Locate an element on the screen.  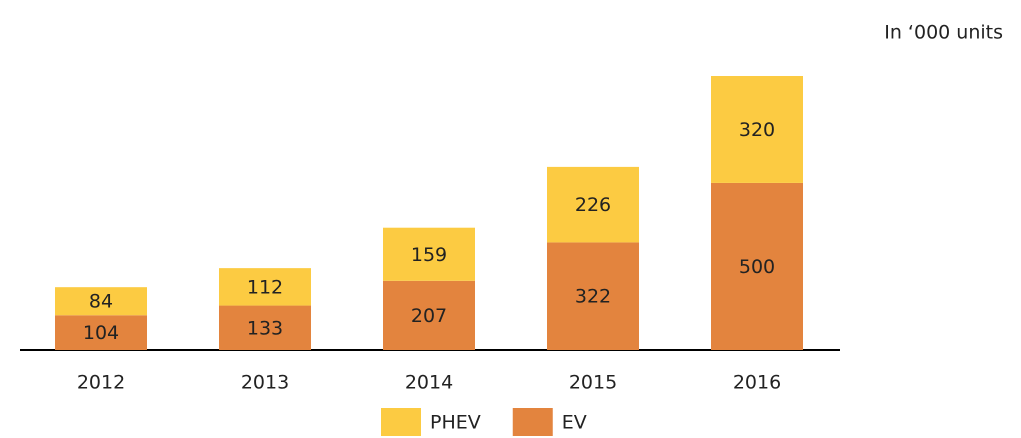
data-label: 500 is located at coordinates (757, 267).